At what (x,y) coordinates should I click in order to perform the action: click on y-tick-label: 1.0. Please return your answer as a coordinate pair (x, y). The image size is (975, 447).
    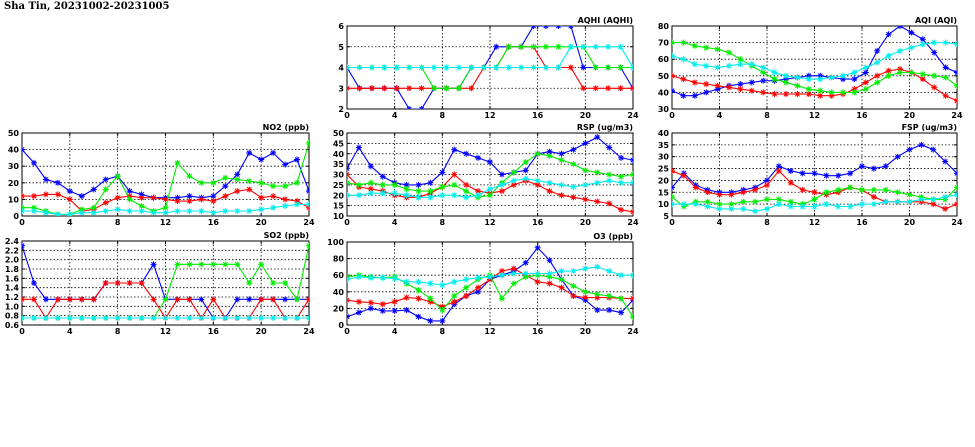
    Looking at the image, I should click on (12, 306).